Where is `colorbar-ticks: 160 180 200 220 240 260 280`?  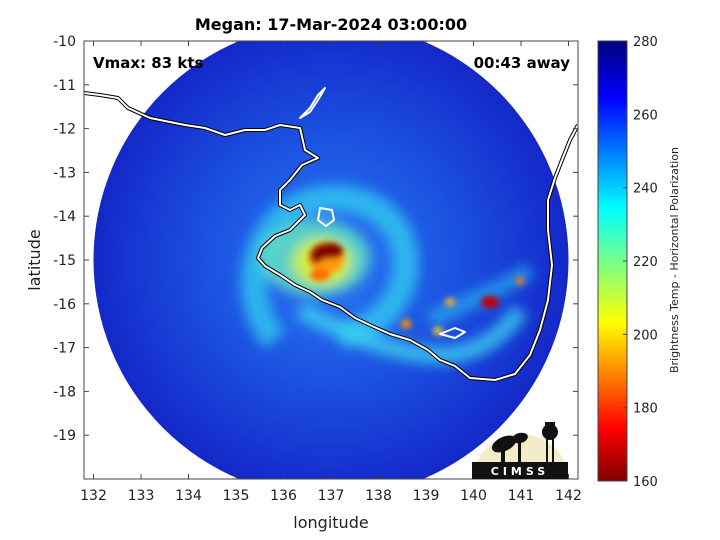
colorbar-ticks: 160 180 200 220 240 260 280 is located at coordinates (640, 262).